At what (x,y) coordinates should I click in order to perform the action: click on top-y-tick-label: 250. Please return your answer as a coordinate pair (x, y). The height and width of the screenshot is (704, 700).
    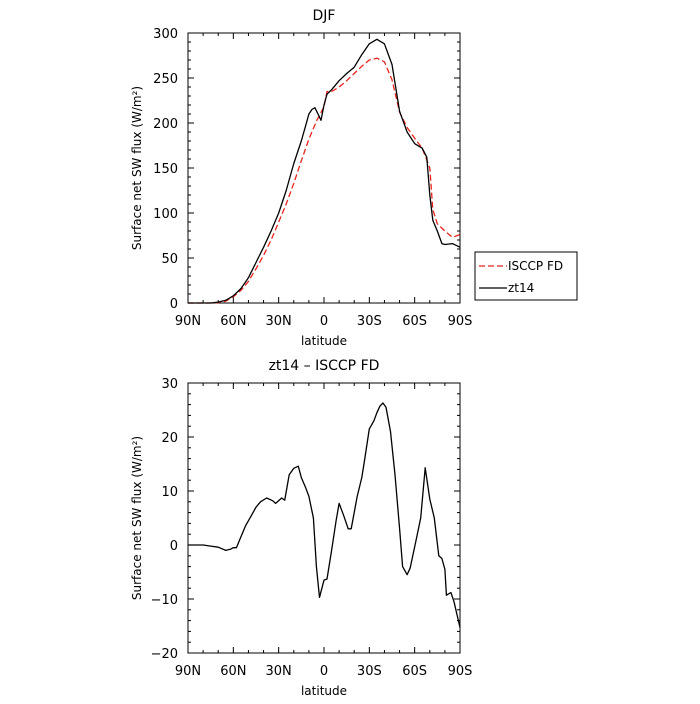
    Looking at the image, I should click on (165, 79).